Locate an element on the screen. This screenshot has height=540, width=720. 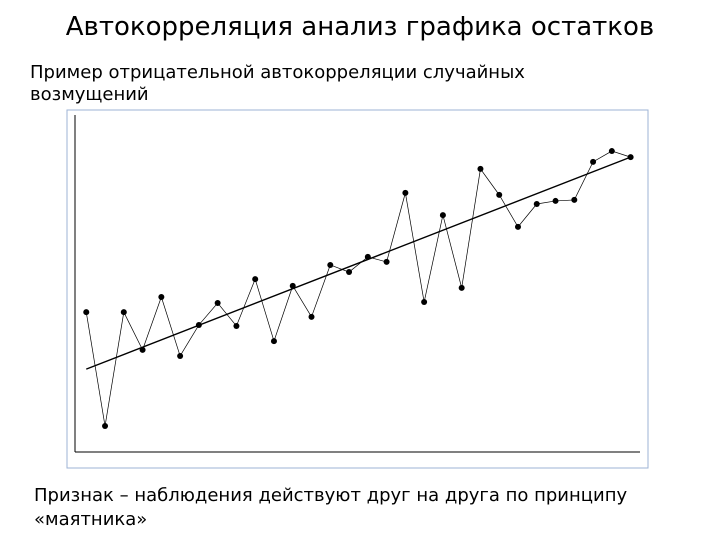
slide-title: Автокорреляция анализ графика остатков is located at coordinates (360, 27).